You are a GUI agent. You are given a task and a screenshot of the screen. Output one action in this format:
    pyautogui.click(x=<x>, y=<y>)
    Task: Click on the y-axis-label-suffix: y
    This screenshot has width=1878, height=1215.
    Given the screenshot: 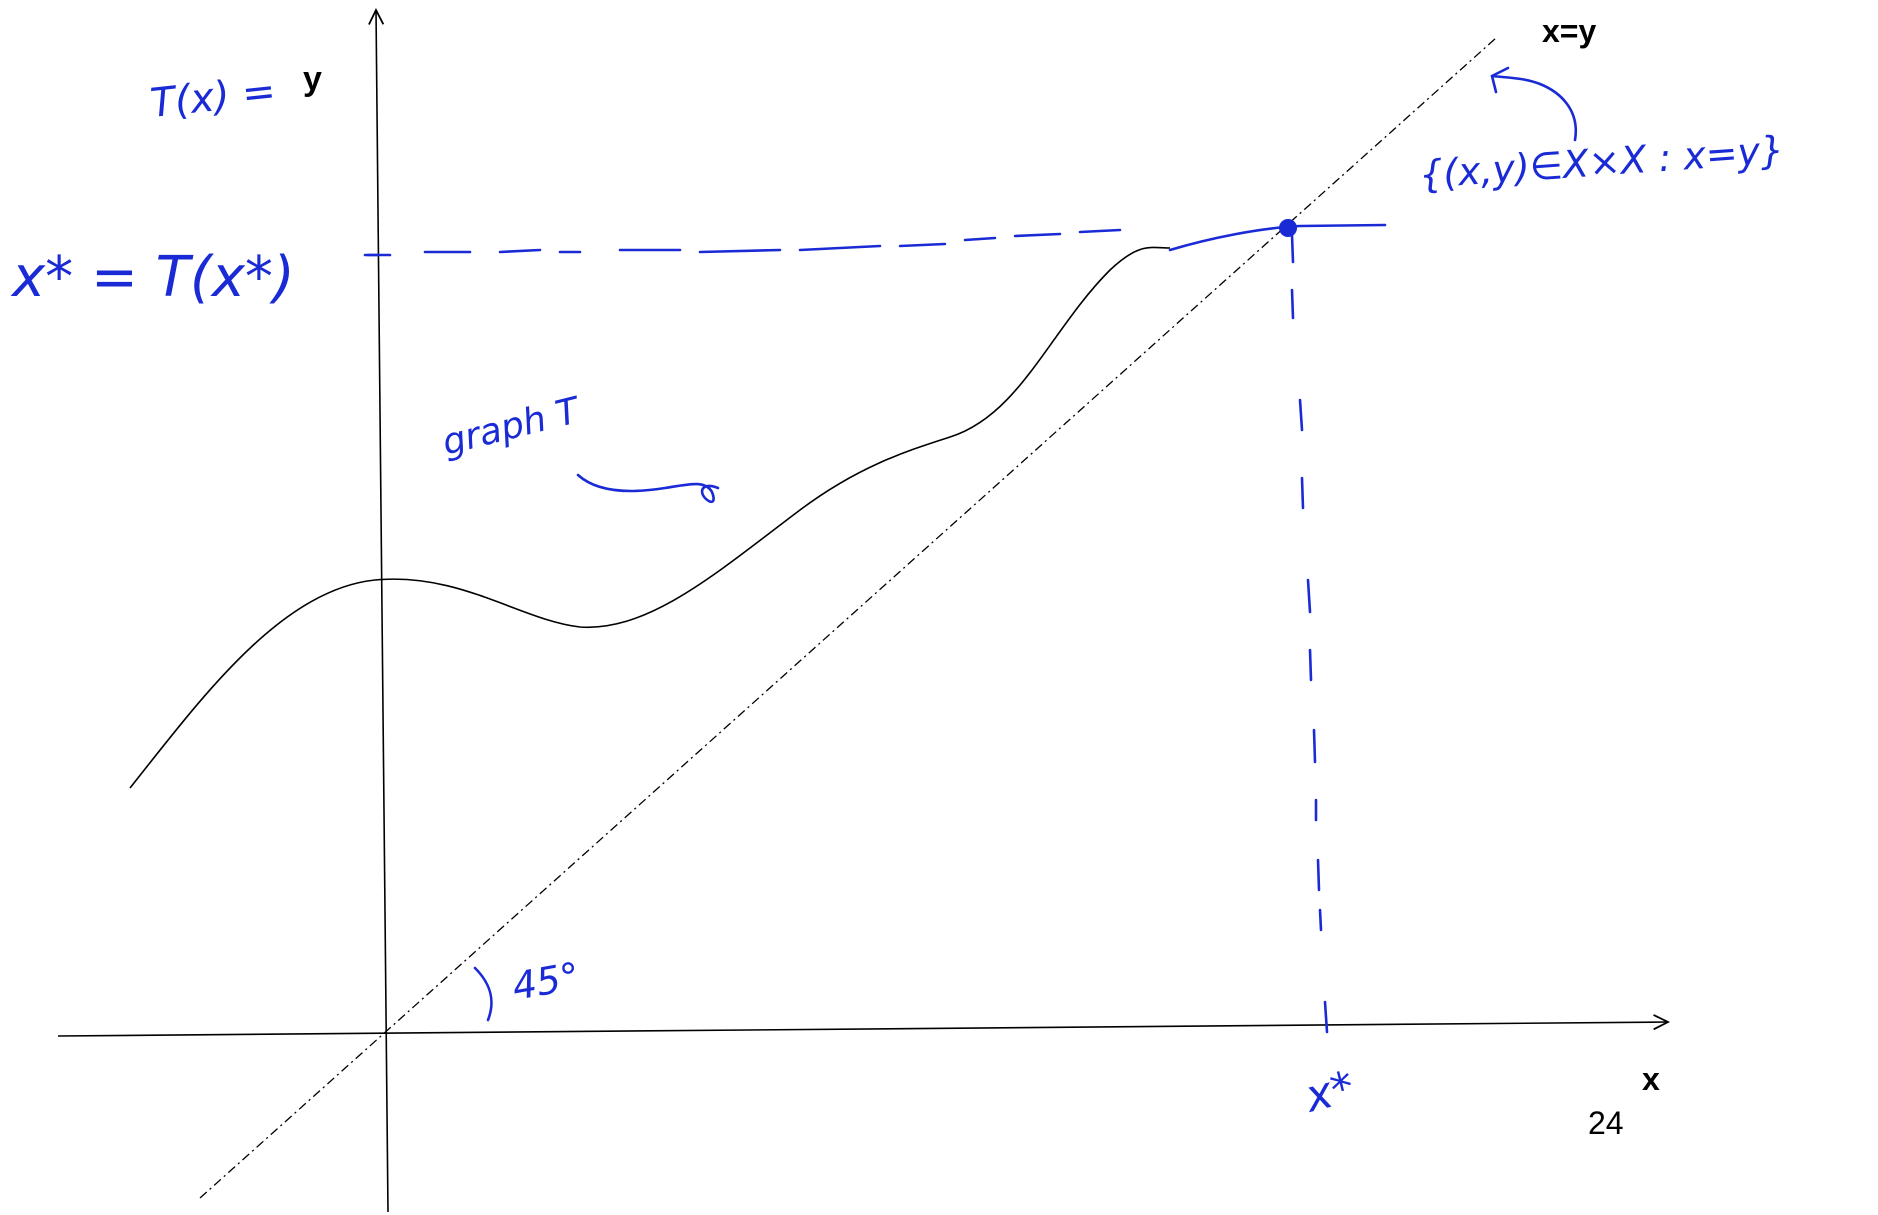 What is the action you would take?
    pyautogui.click(x=312, y=79)
    